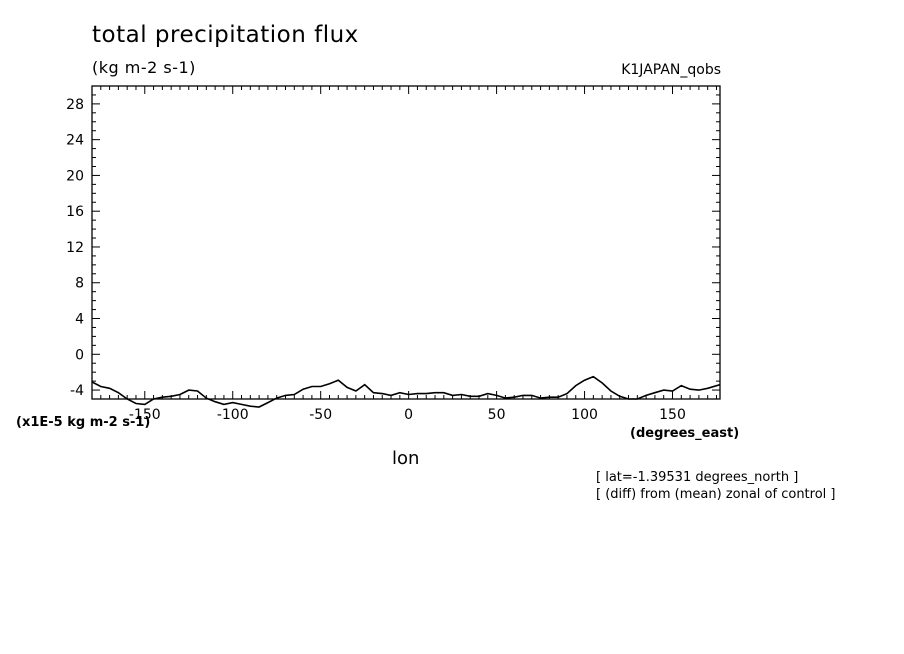 Image resolution: width=904 pixels, height=654 pixels. I want to click on latitude-note: [ lat=-1.39531 degrees_north ], so click(697, 477).